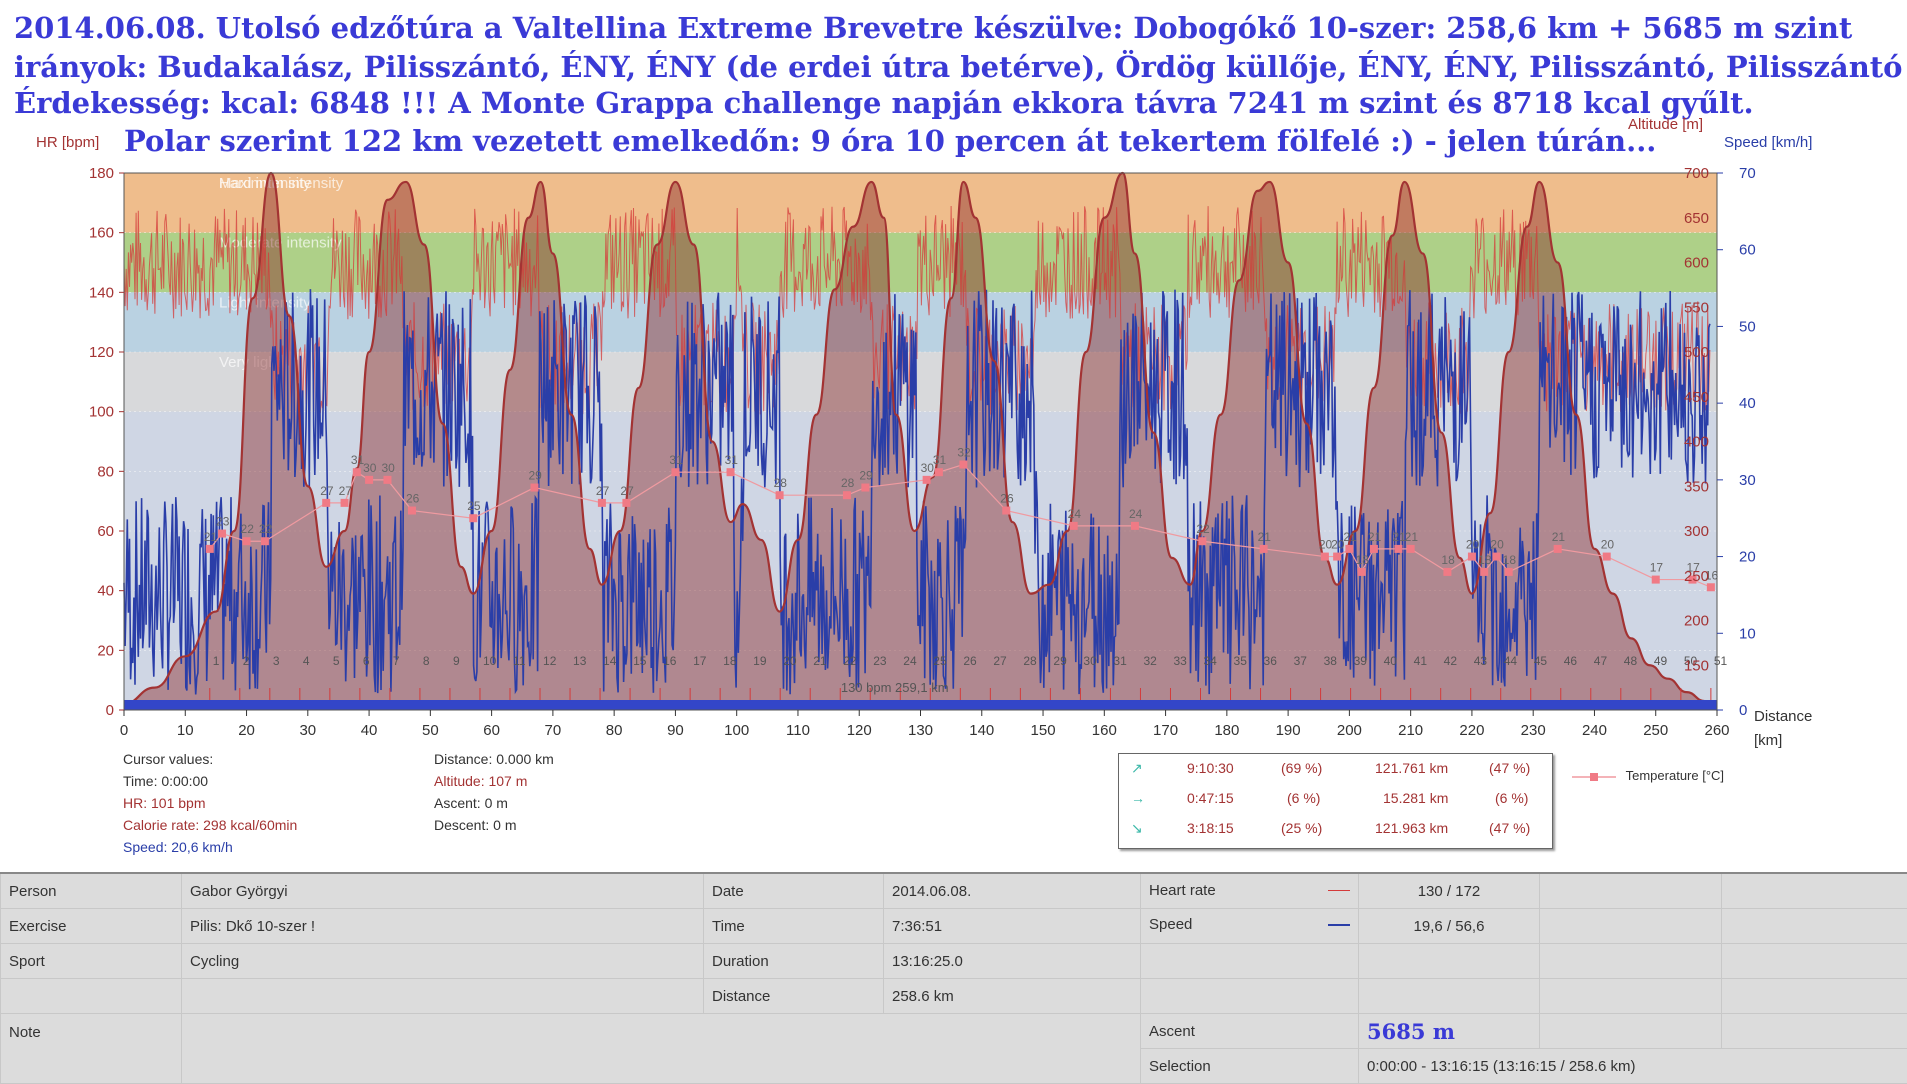 This screenshot has width=1907, height=1084. I want to click on cursor-distance: Distance: 0.000 km, so click(494, 759).